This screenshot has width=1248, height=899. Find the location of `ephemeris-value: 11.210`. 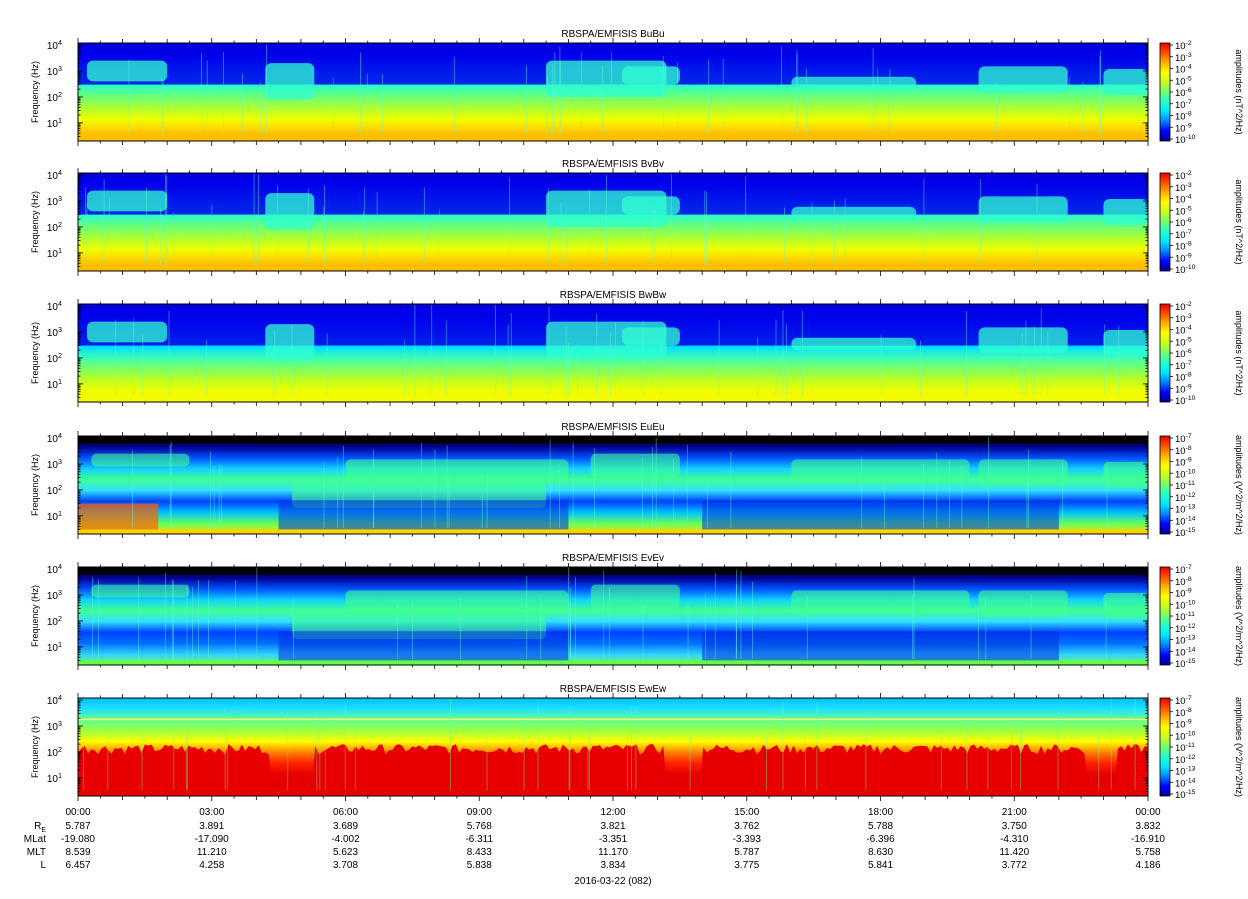

ephemeris-value: 11.210 is located at coordinates (212, 852).